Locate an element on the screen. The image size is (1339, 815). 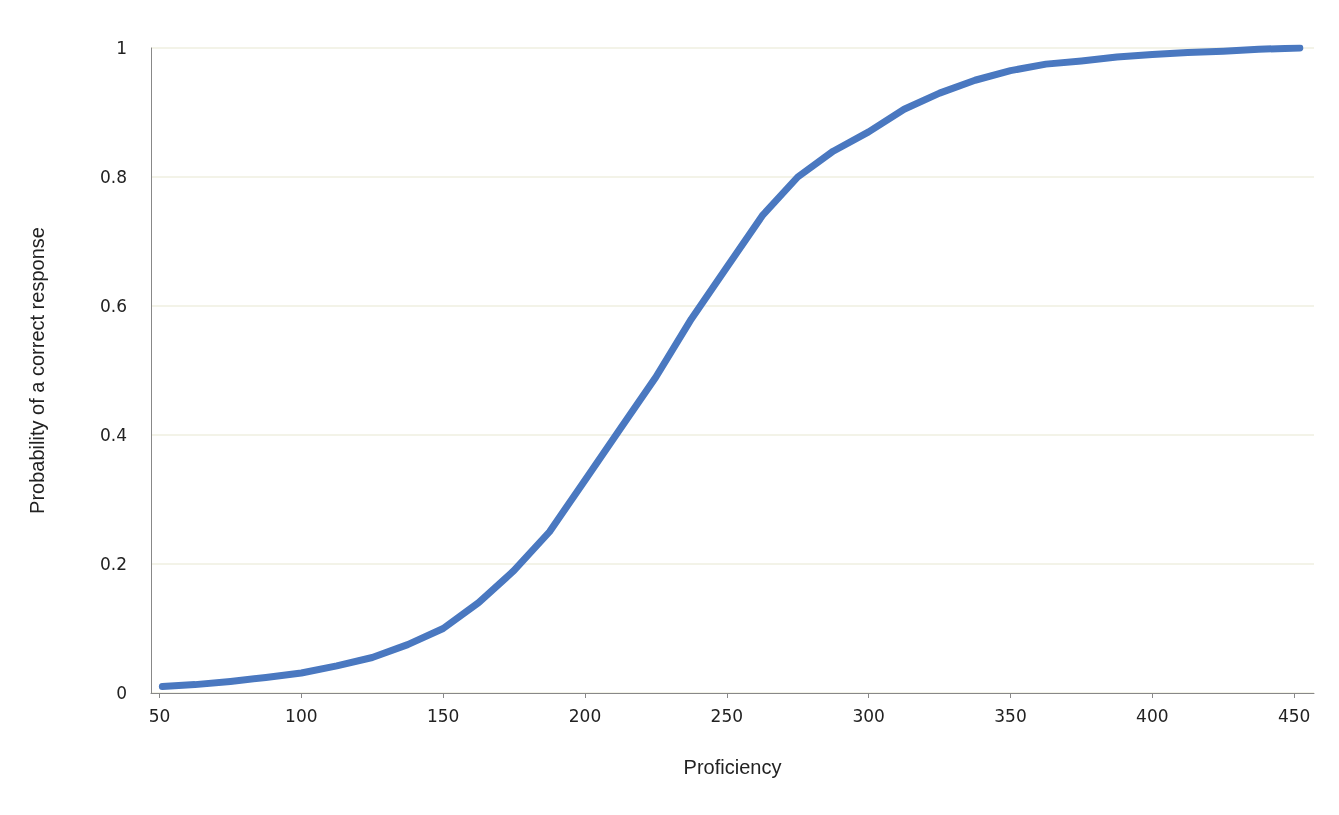
x-axis-title: Proficiency is located at coordinates (732, 767).